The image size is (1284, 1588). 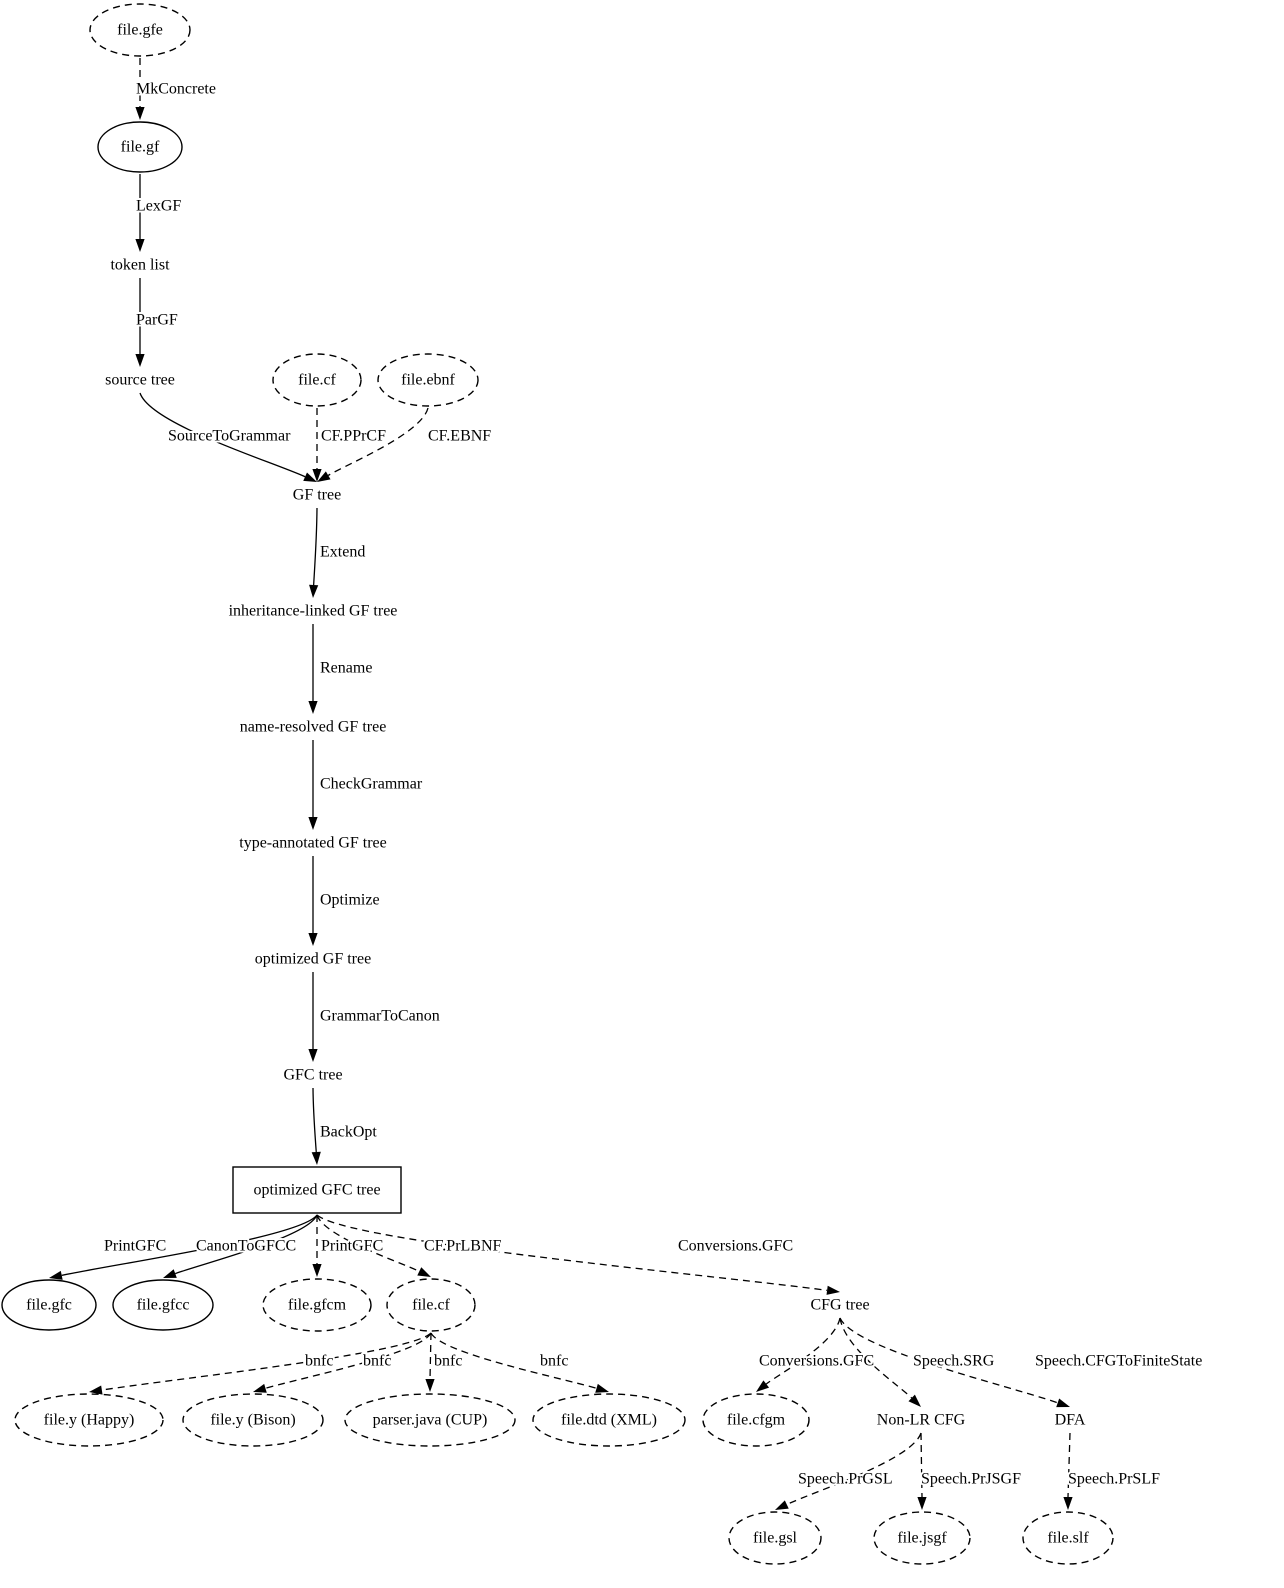 What do you see at coordinates (313, 785) in the screenshot?
I see `edge-name_gf_tree-to-type_gf_tree` at bounding box center [313, 785].